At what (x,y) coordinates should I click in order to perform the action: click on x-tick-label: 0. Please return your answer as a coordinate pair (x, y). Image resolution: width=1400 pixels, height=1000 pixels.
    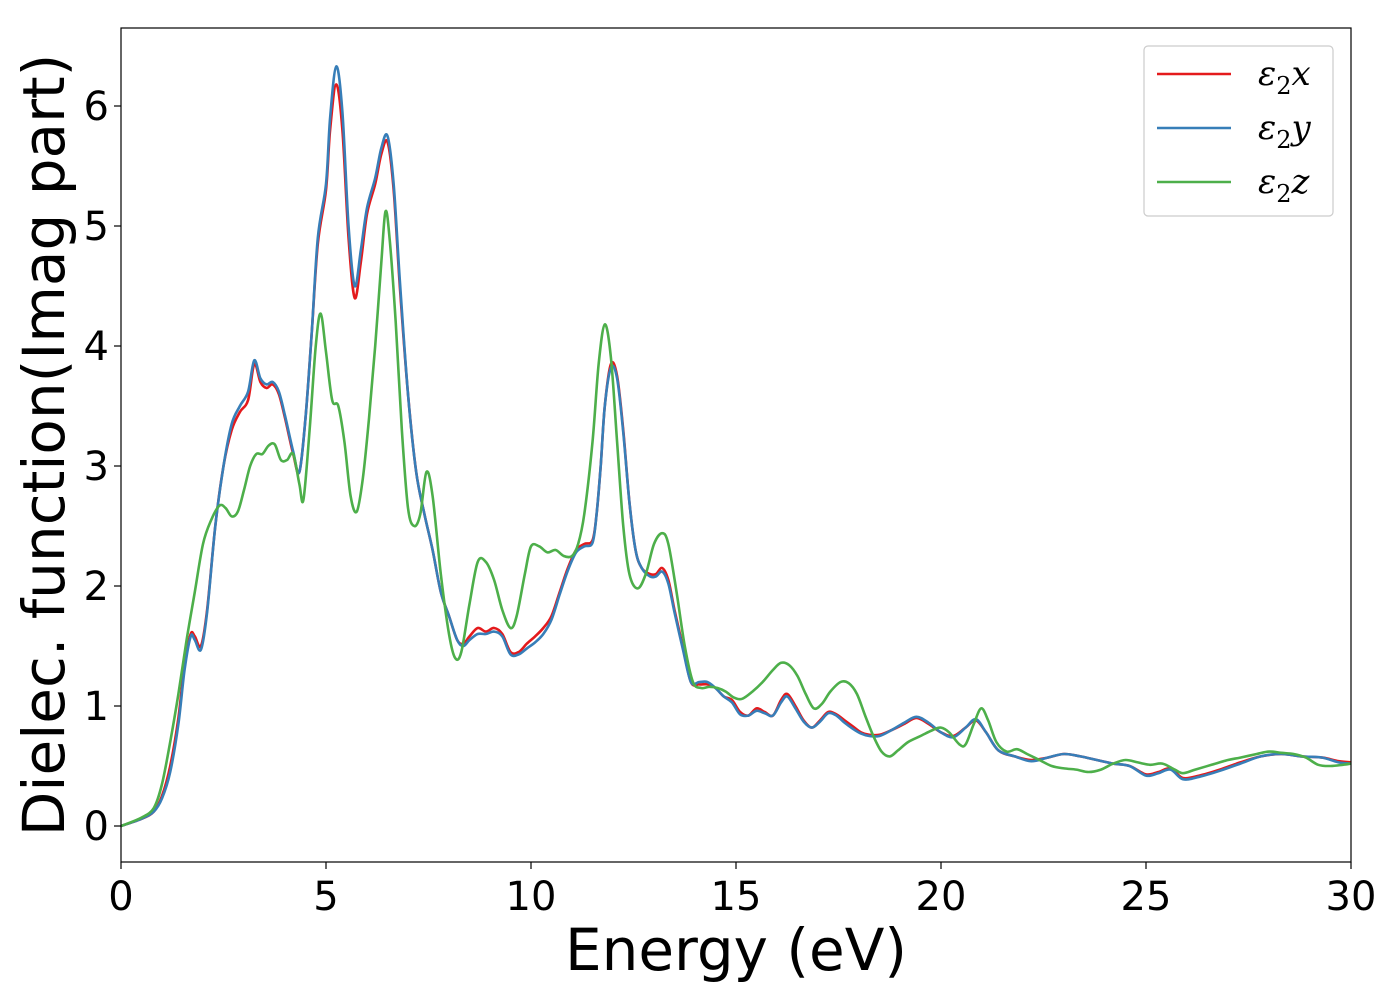
    Looking at the image, I should click on (120, 897).